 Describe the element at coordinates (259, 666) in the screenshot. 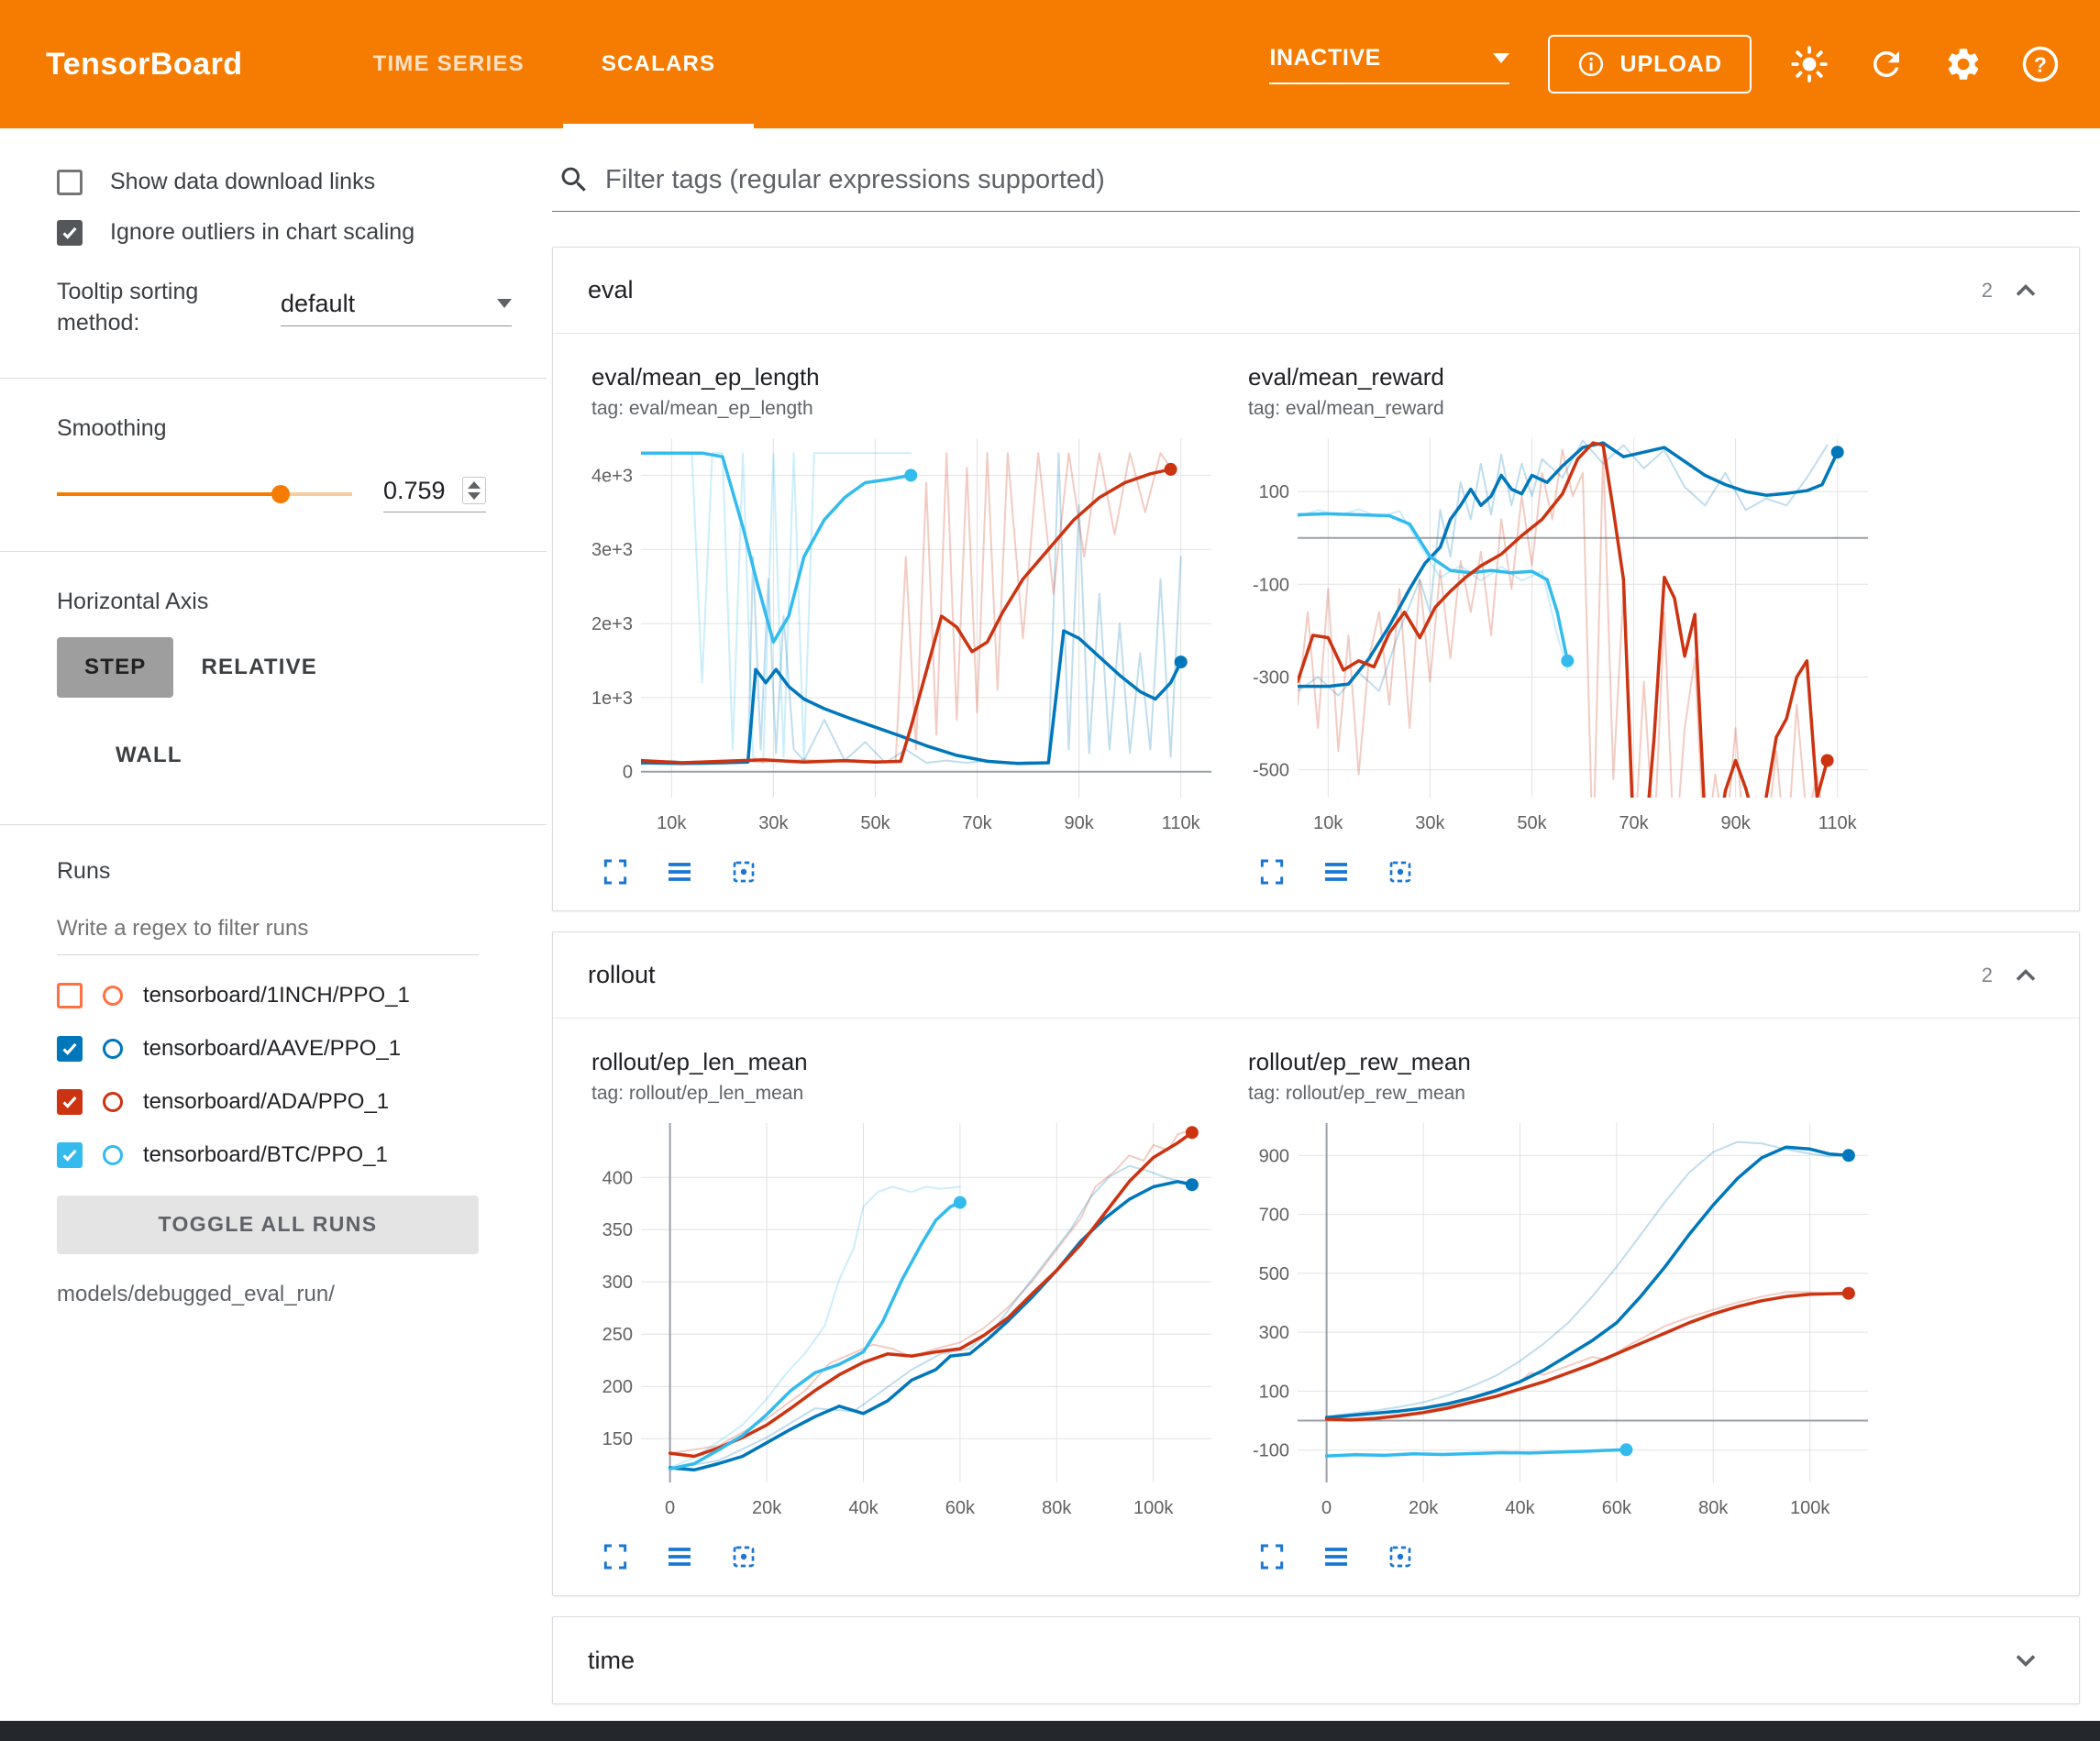

I see `axis-relative-button: RELATIVE` at that location.